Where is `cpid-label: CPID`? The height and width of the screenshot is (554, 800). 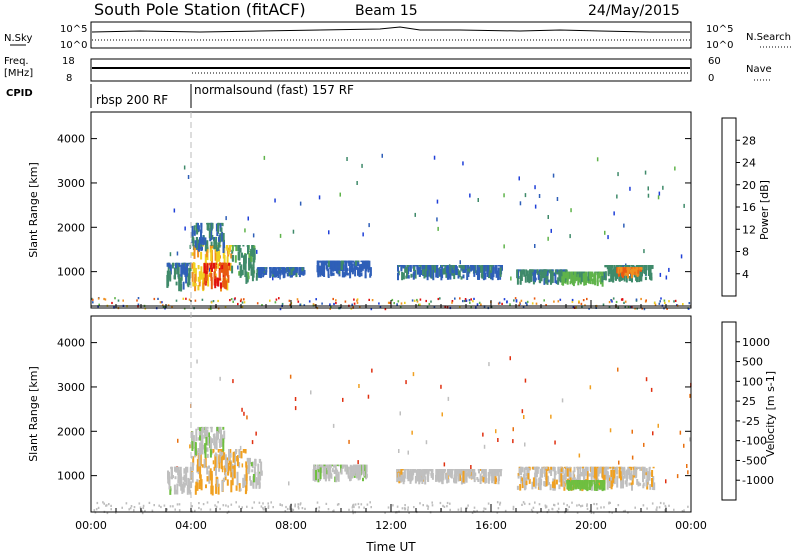 cpid-label: CPID is located at coordinates (19, 93).